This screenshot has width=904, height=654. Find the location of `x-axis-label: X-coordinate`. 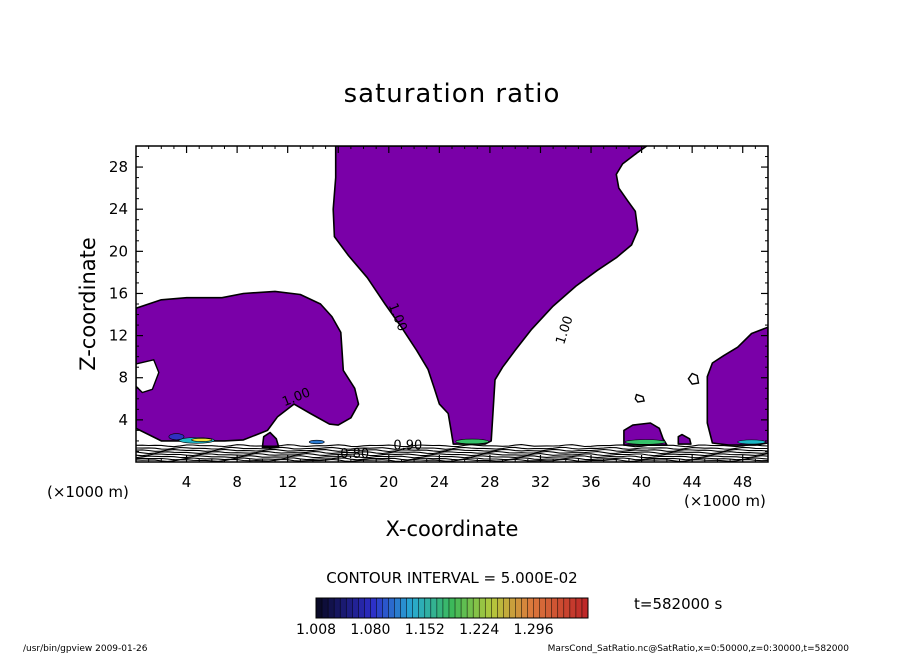

x-axis-label: X-coordinate is located at coordinates (452, 529).